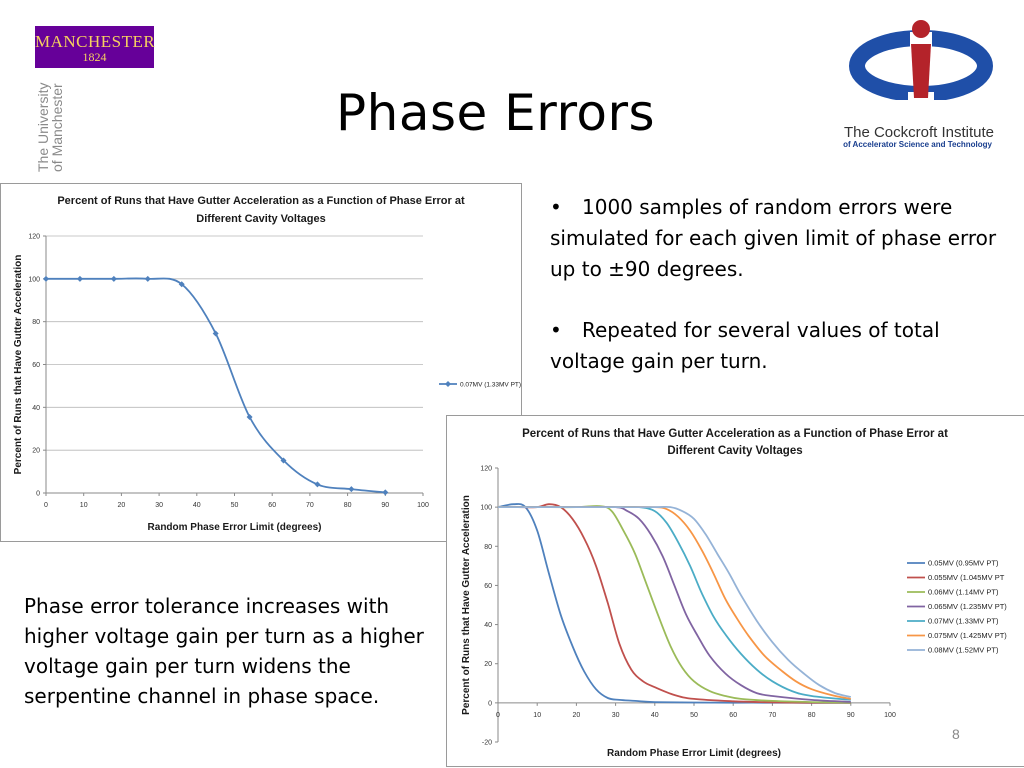  What do you see at coordinates (448, 384) in the screenshot?
I see `legend-marker` at bounding box center [448, 384].